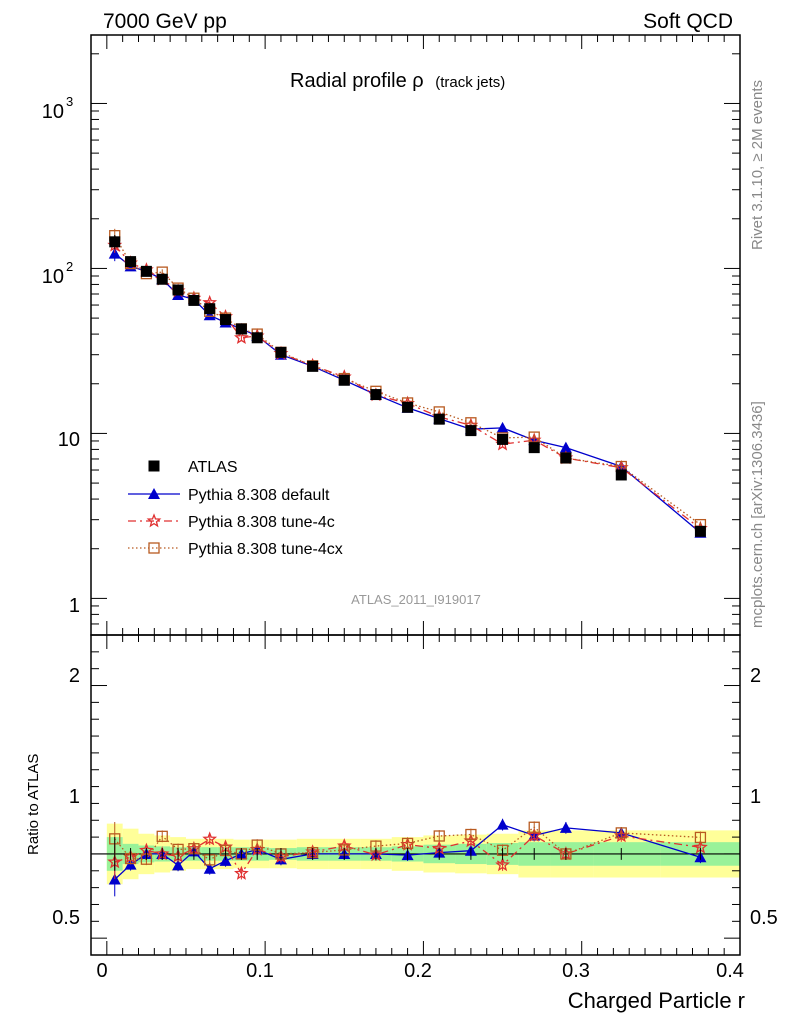  Describe the element at coordinates (260, 971) in the screenshot. I see `x-tick-label-01: 0.1` at that location.